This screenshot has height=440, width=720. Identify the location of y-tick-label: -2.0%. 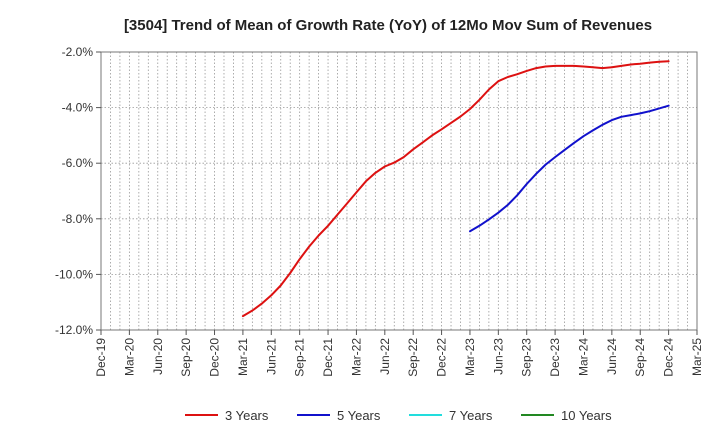
(78, 52).